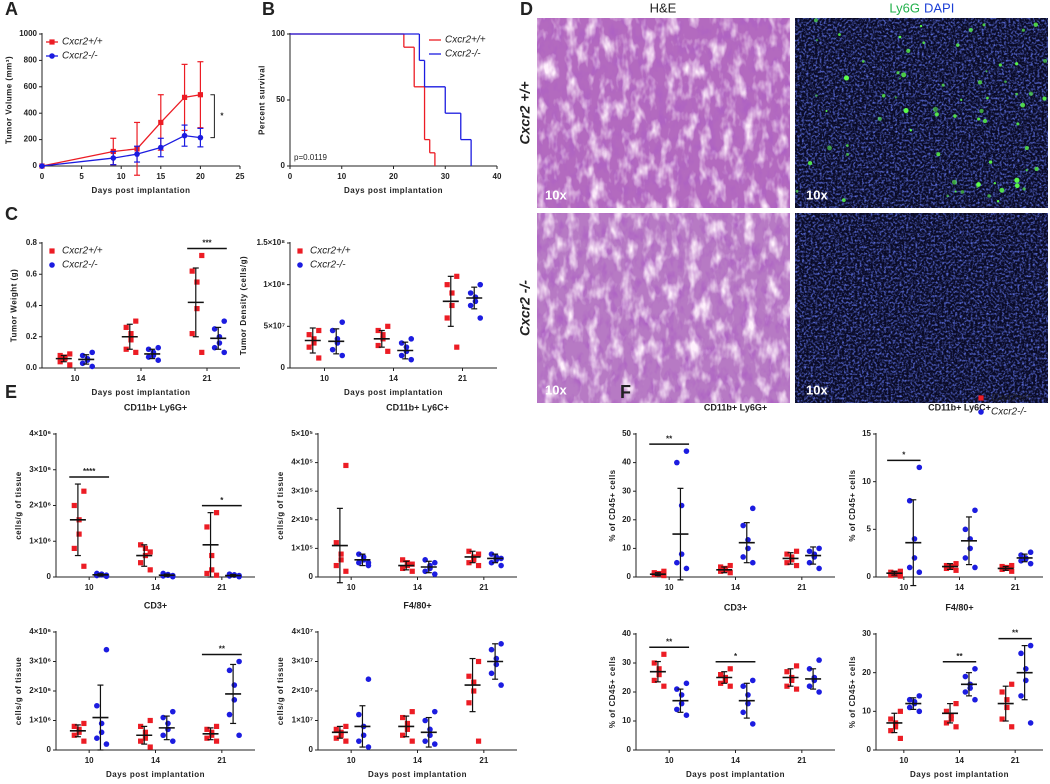 The image size is (1050, 784). I want to click on dapi-texture, so click(921, 308).